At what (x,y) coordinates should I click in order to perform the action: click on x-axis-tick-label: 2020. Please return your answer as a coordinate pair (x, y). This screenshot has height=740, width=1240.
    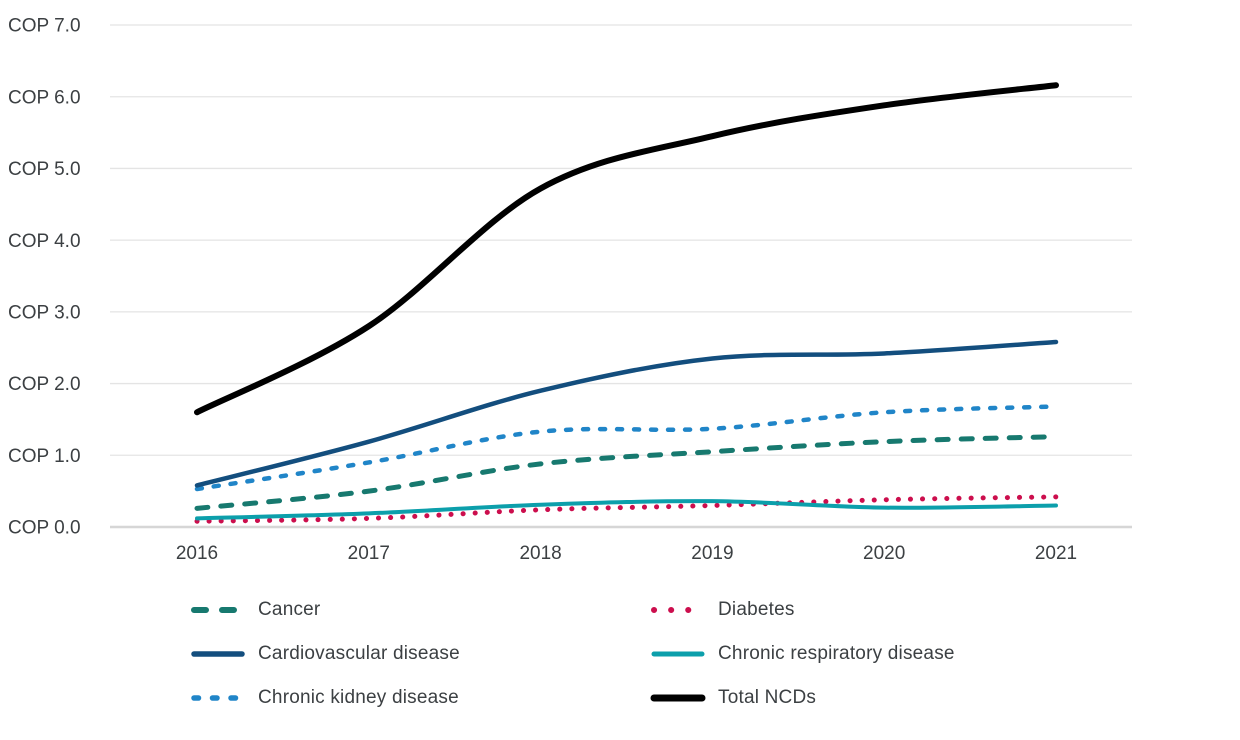
    Looking at the image, I should click on (884, 553).